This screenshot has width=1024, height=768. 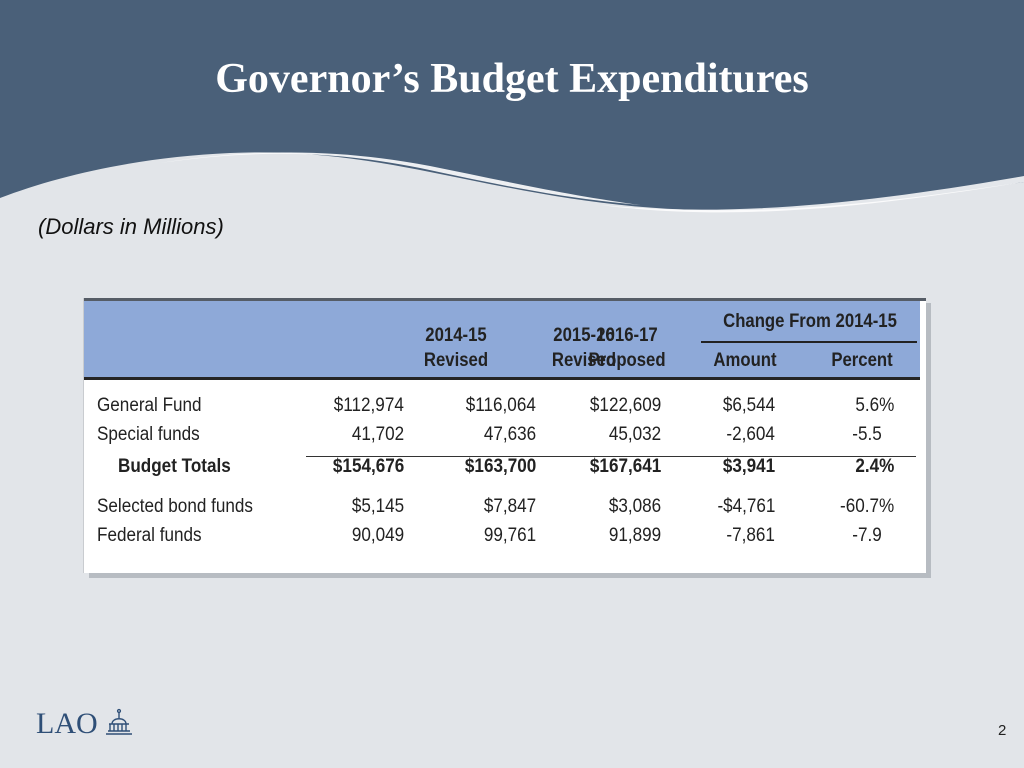 I want to click on cell-2014-15: $112,974, so click(x=368, y=405).